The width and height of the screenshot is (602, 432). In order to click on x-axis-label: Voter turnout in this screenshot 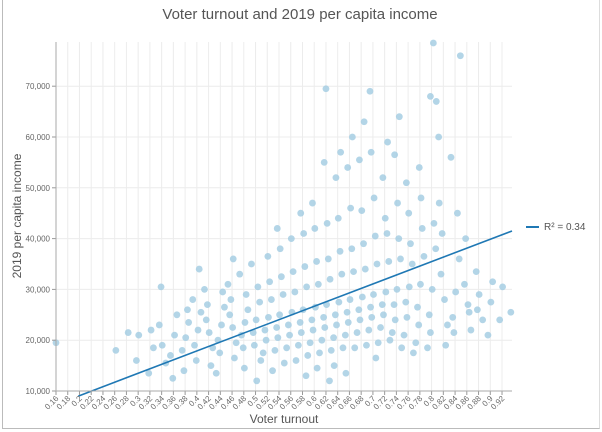, I will do `click(284, 419)`.